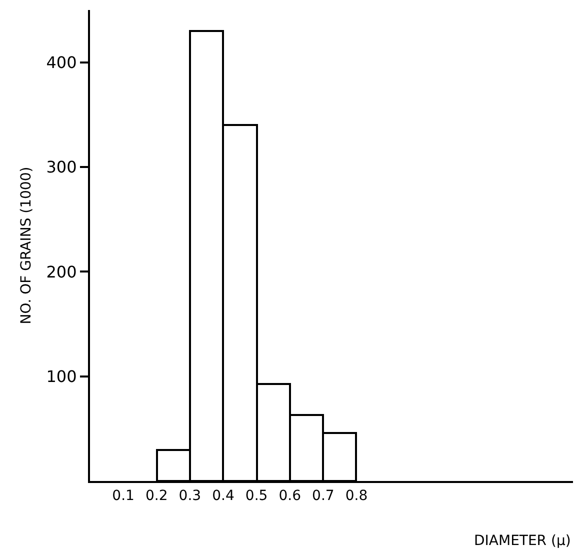  Describe the element at coordinates (61, 272) in the screenshot. I see `y-tick-label: 200` at that location.